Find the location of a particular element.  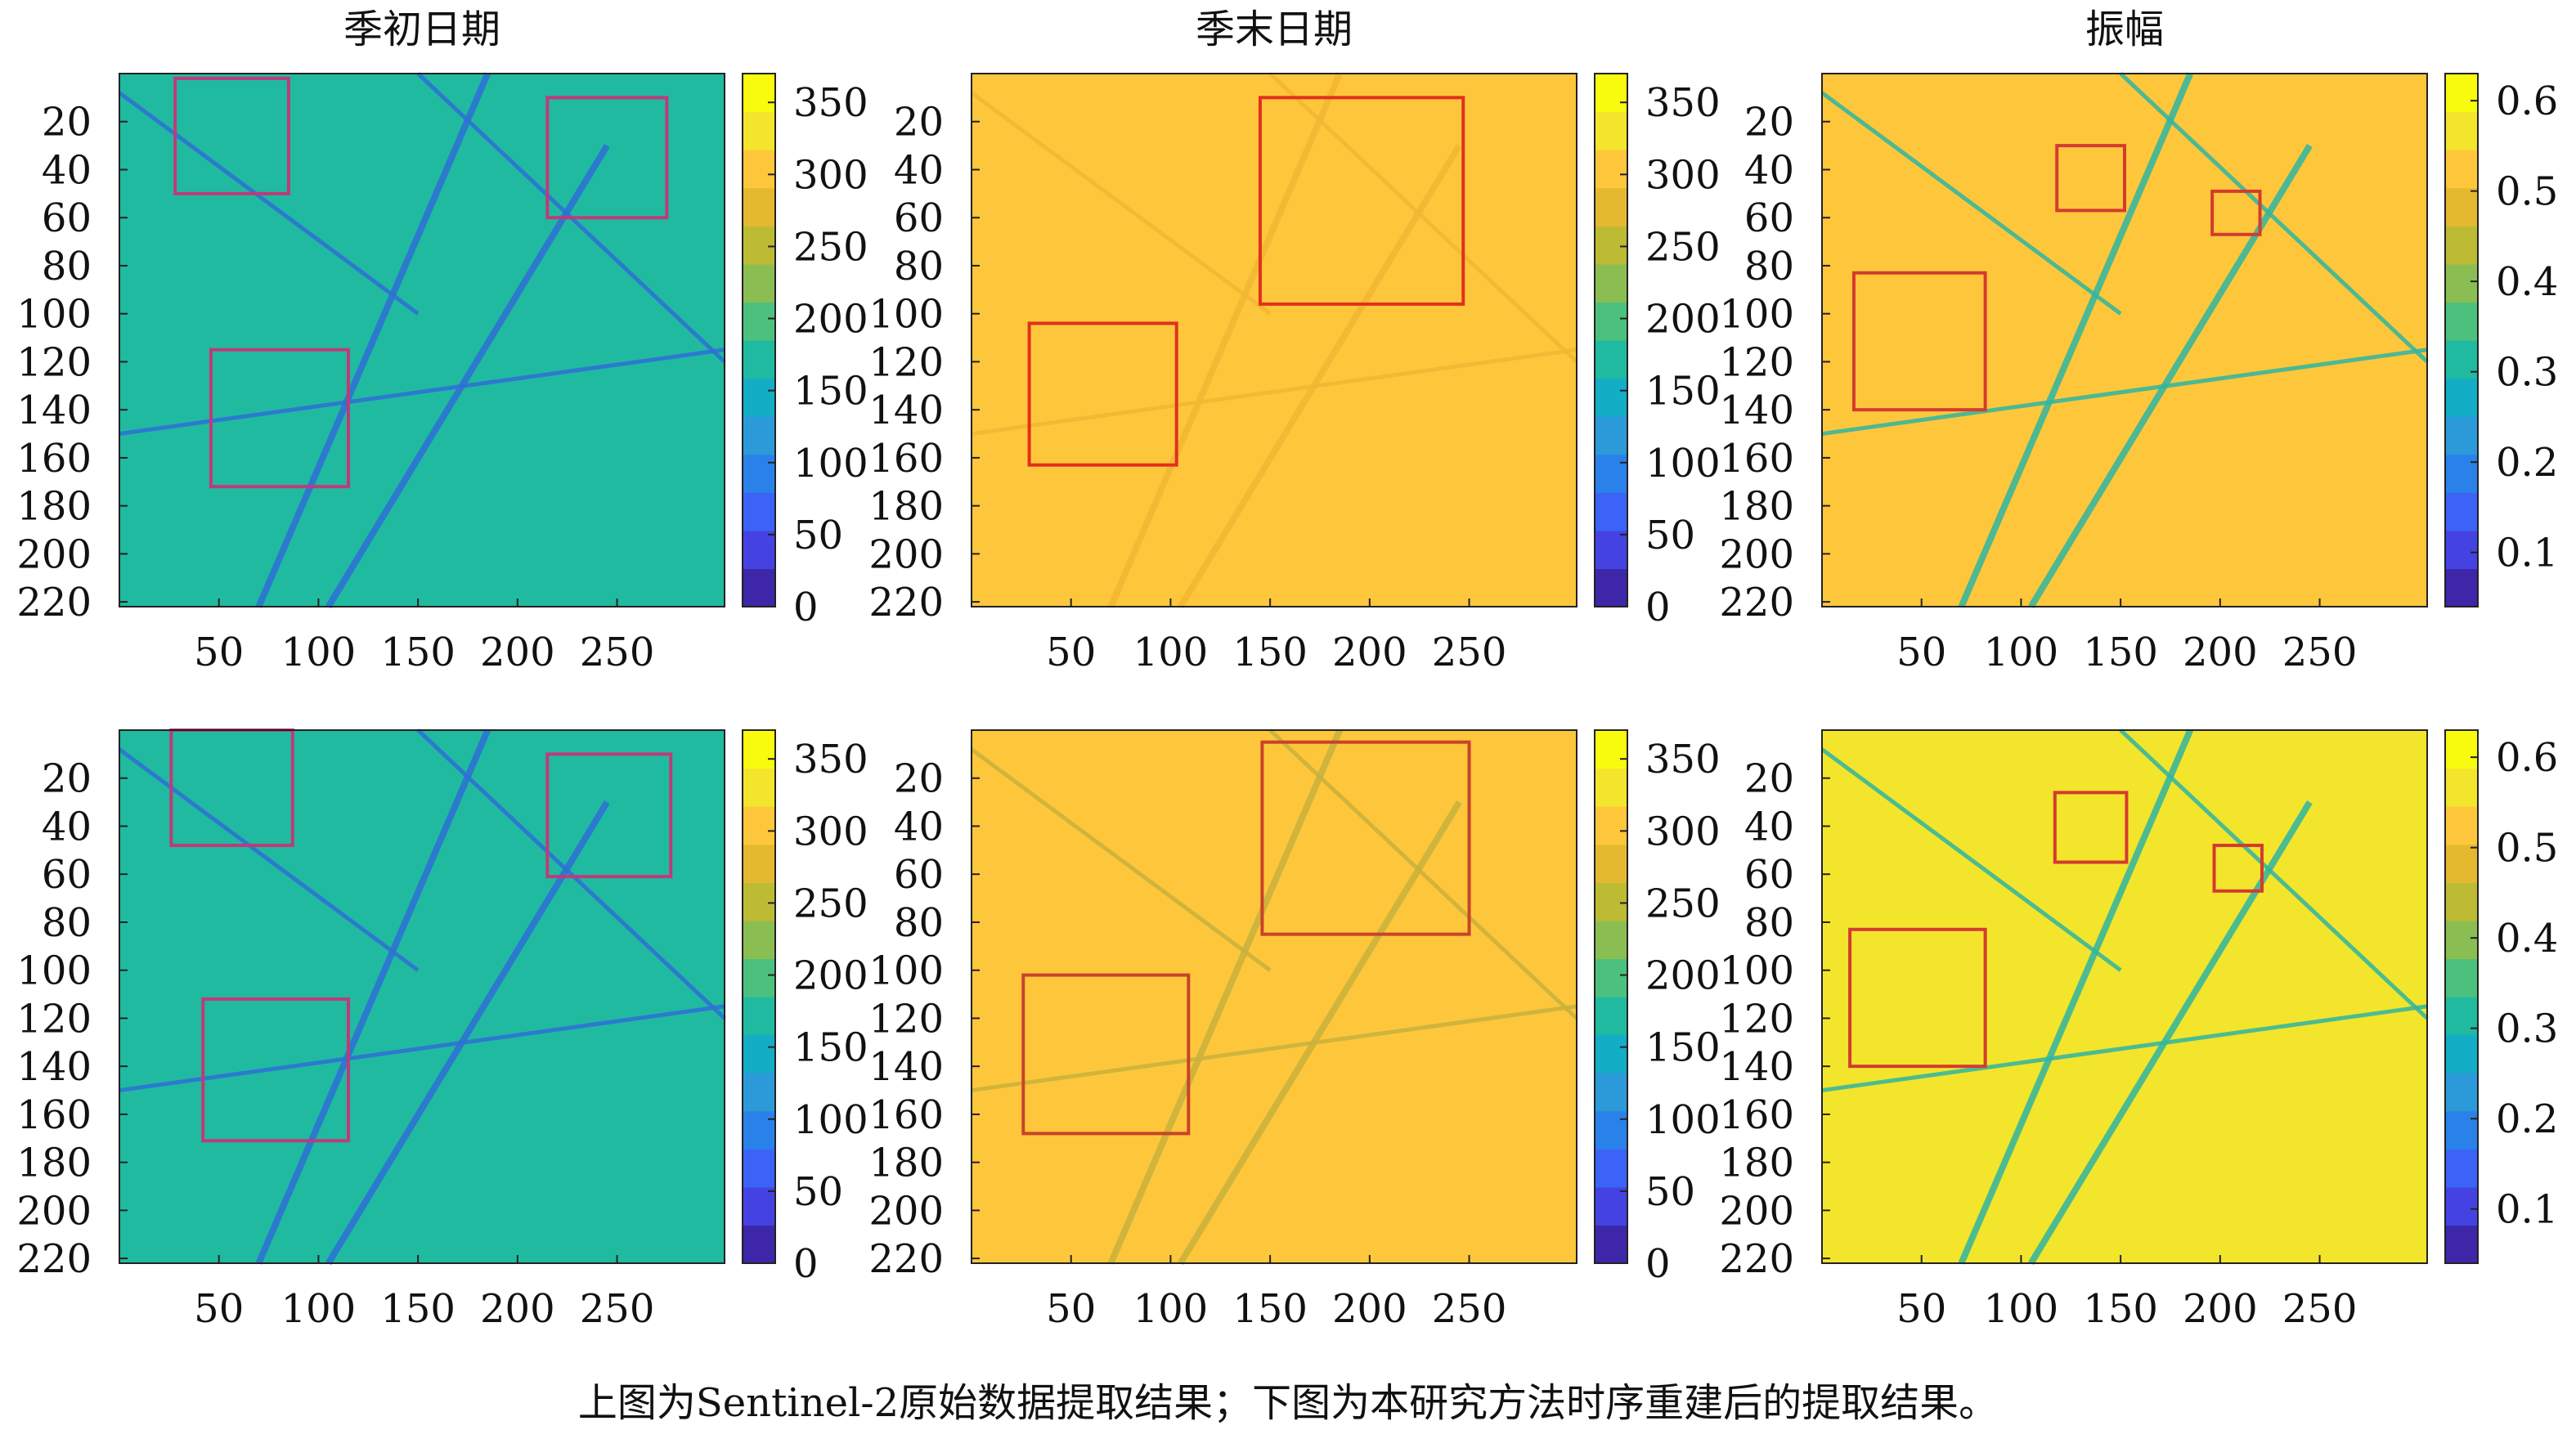

y-tick-label: 60 is located at coordinates (67, 218).